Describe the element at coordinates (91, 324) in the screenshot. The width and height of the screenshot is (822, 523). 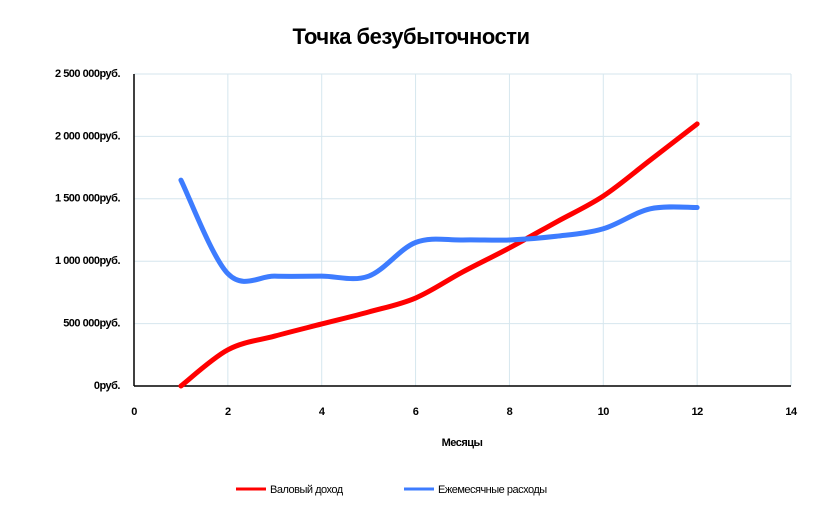
I see `y-tick-label: 500 000руб.` at that location.